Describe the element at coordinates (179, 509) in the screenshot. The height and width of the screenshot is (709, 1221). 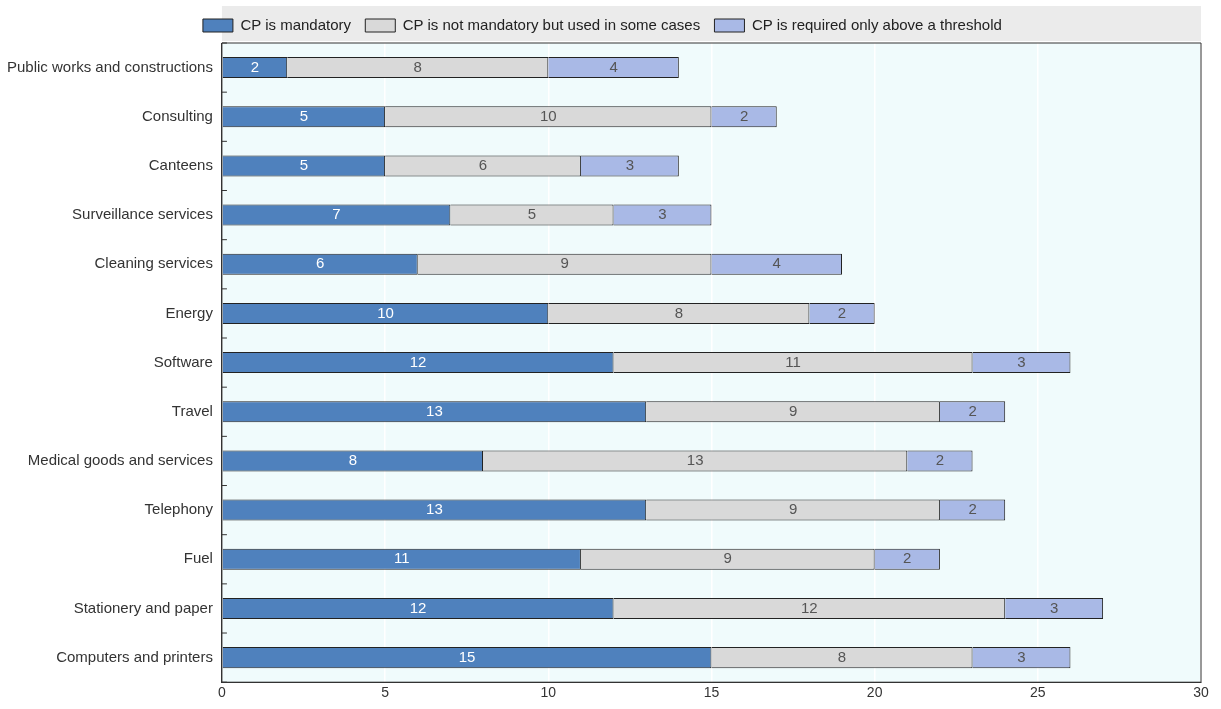
I see `y-tick-label: Telephony` at that location.